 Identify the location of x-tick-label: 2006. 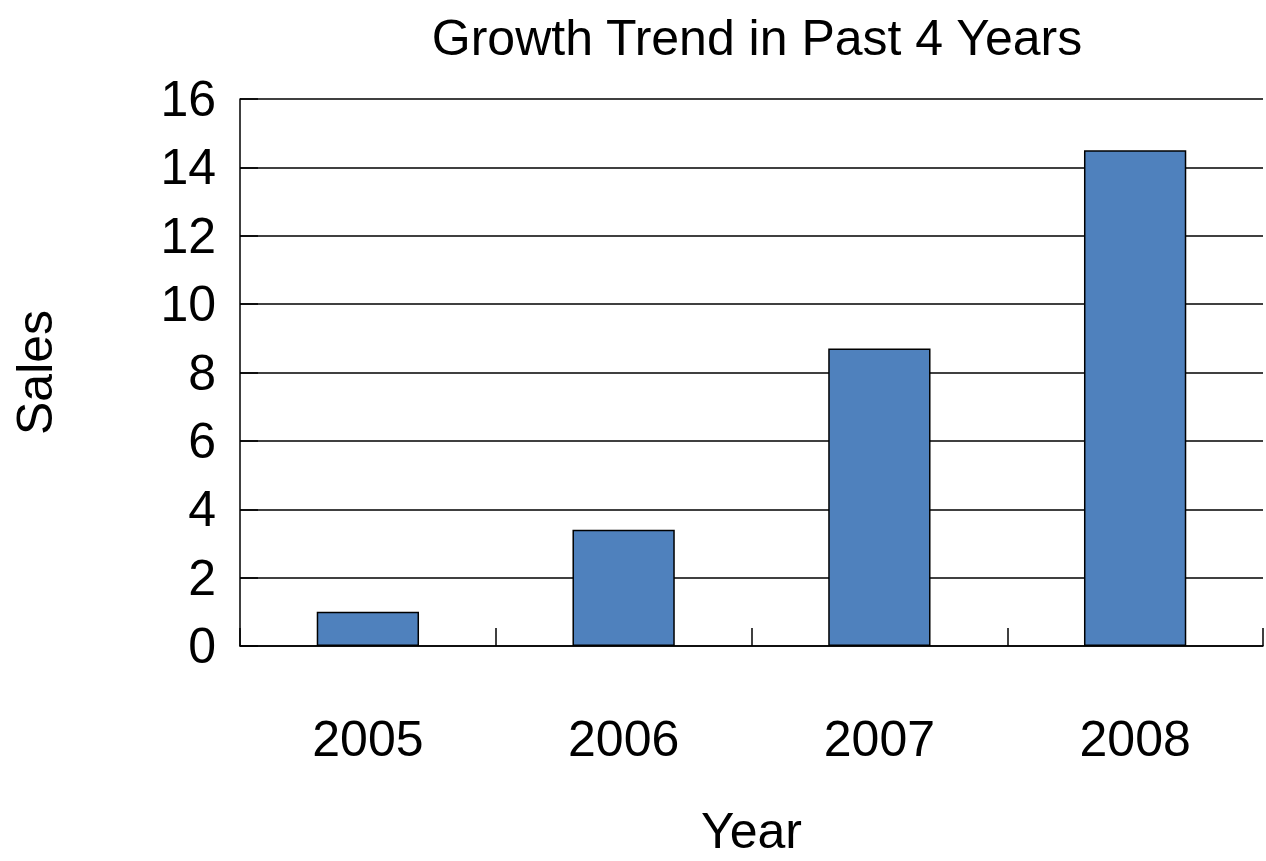
(624, 739).